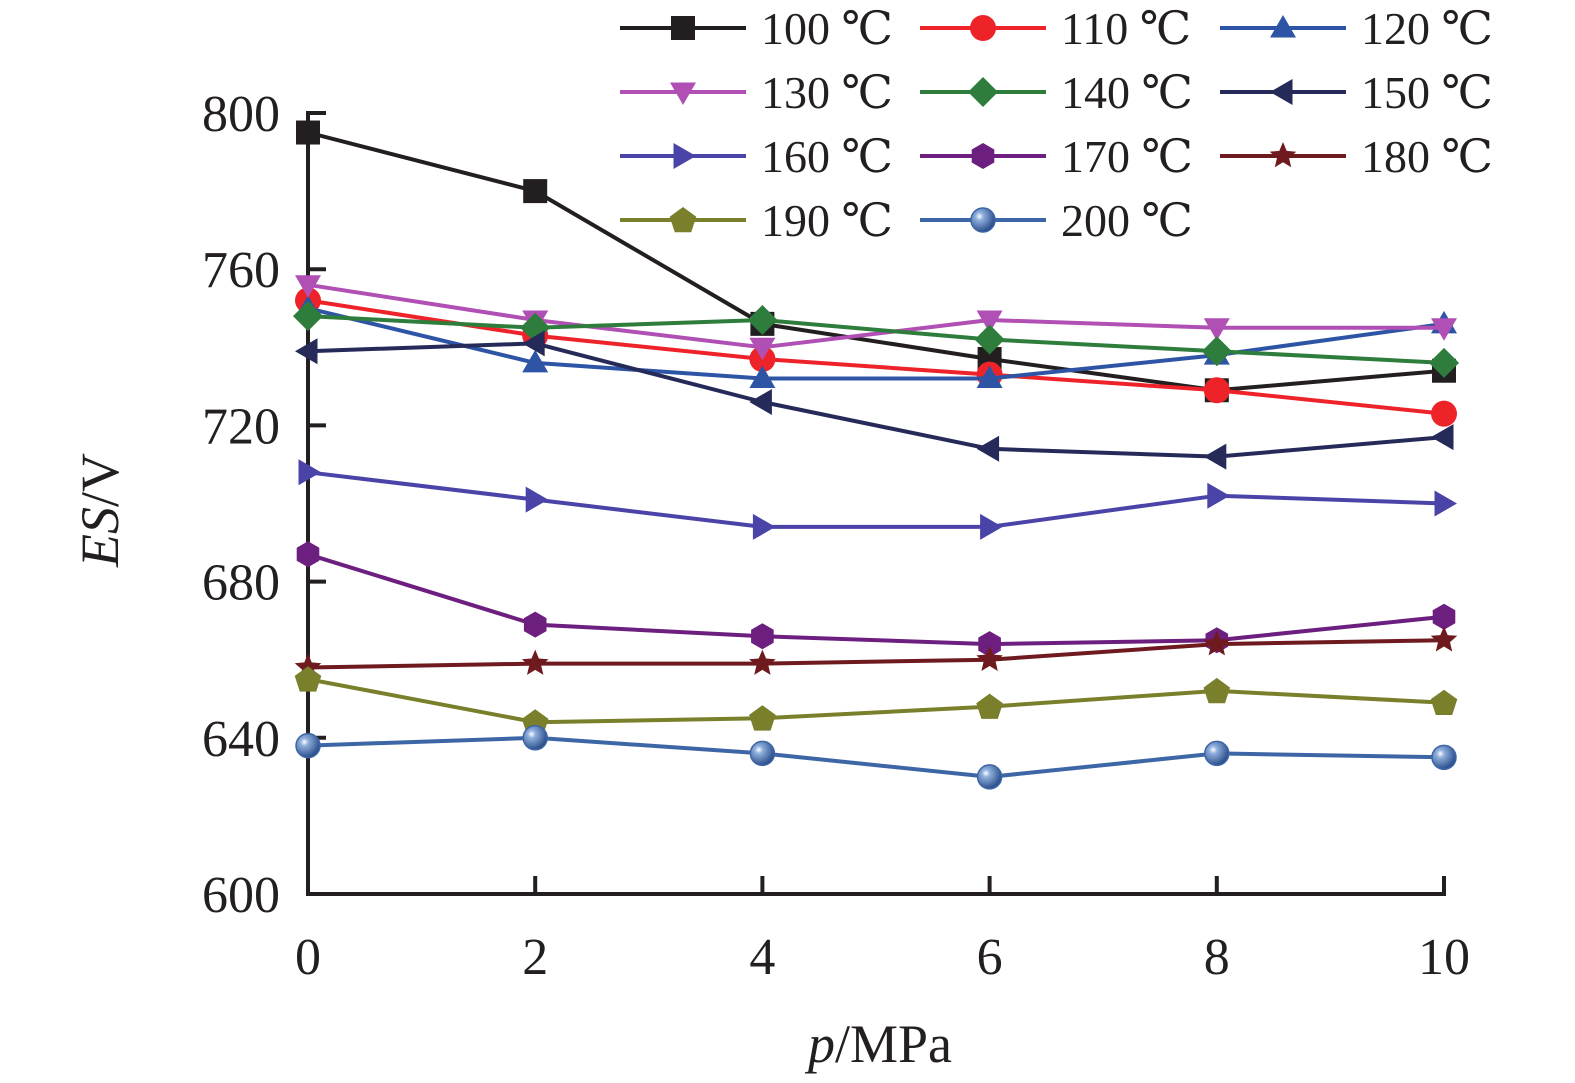 Image resolution: width=1575 pixels, height=1083 pixels. I want to click on x-tick-label: 10, so click(1444, 957).